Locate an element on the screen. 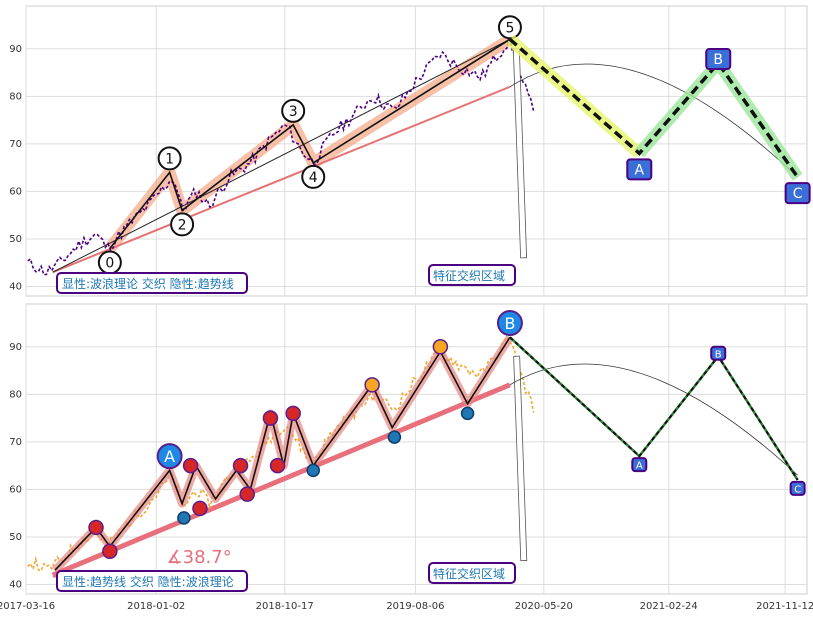 The width and height of the screenshot is (813, 617). zone-marker is located at coordinates (520, 458).